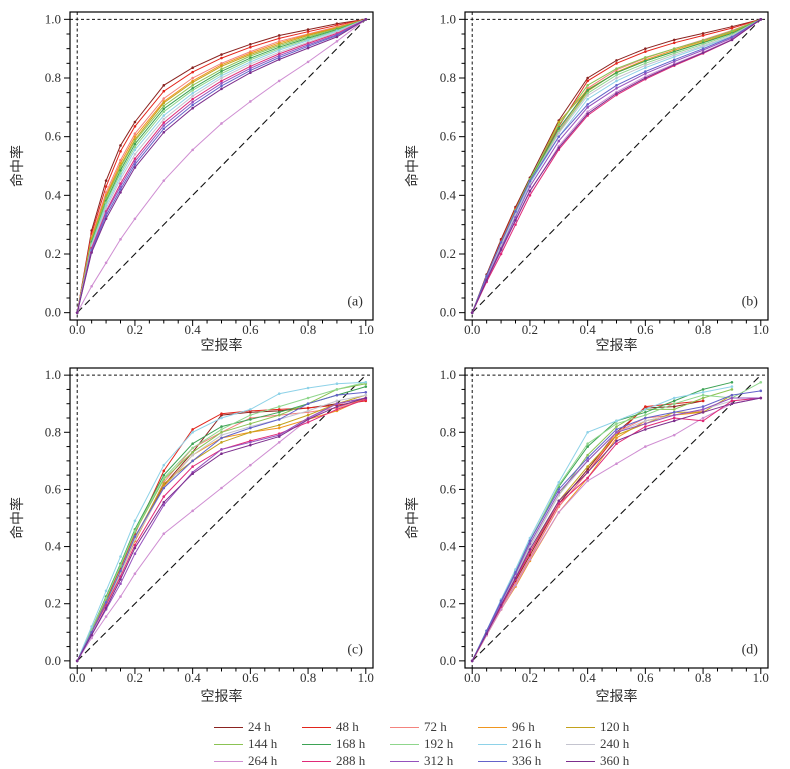 This screenshot has height=769, width=790. What do you see at coordinates (750, 301) in the screenshot?
I see `svg-text: (b)` at bounding box center [750, 301].